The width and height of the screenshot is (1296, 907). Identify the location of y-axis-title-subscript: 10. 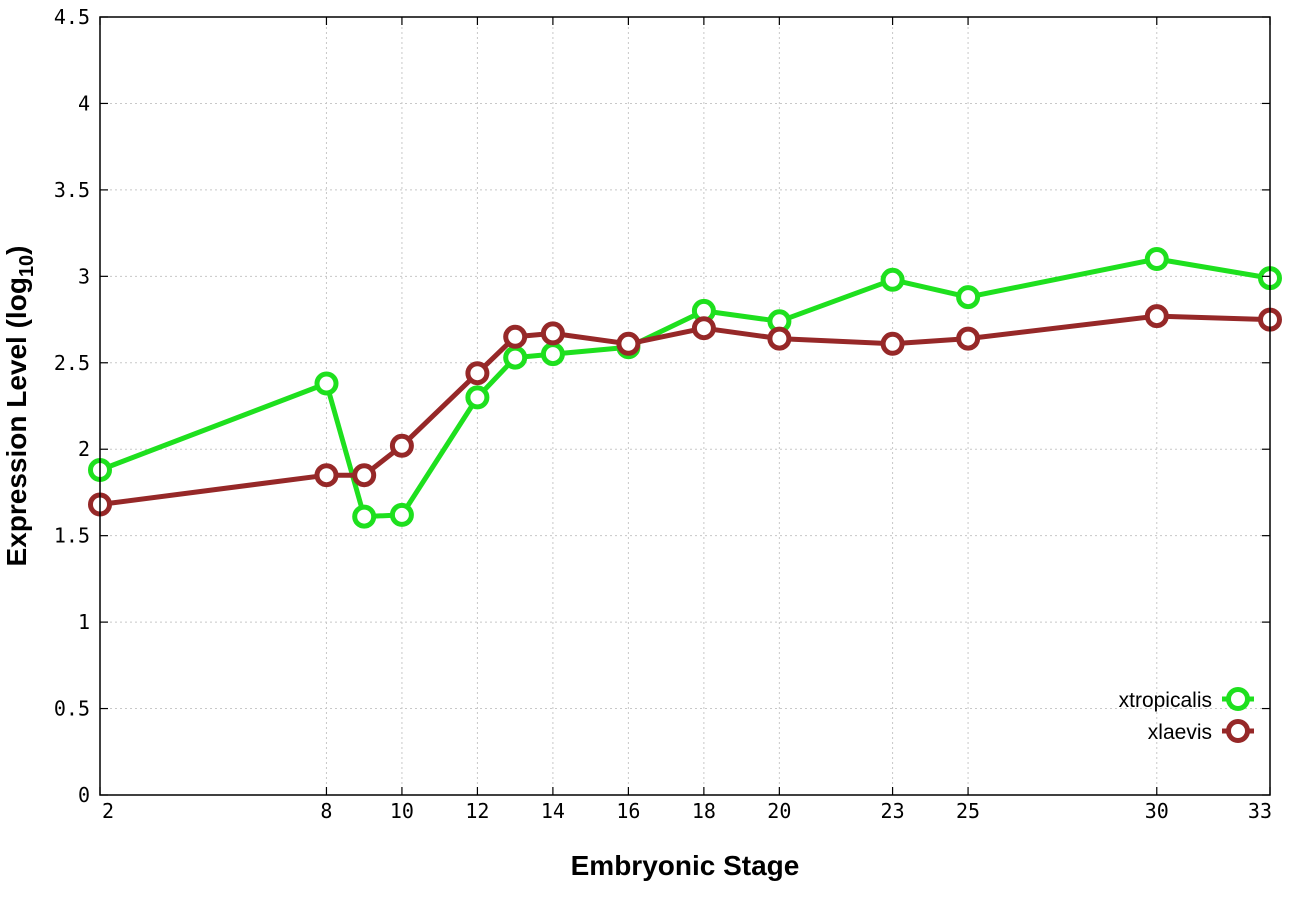
(27, 266).